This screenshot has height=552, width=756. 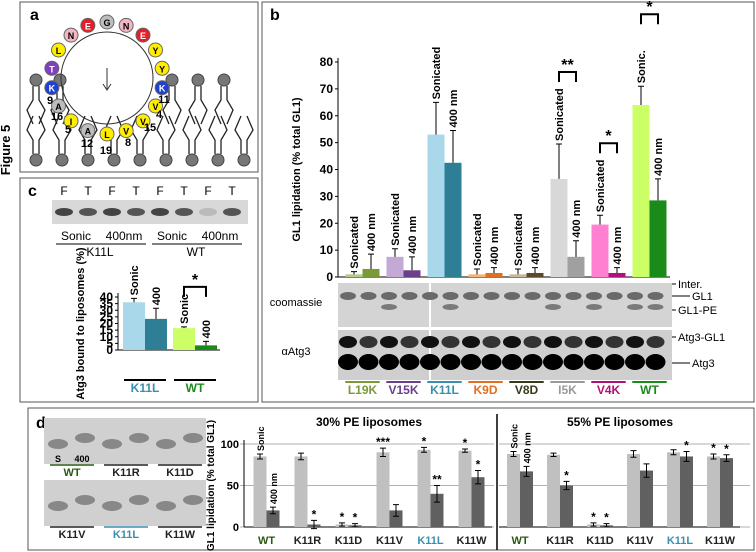 I want to click on y-tick-label: 10, so click(x=327, y=250).